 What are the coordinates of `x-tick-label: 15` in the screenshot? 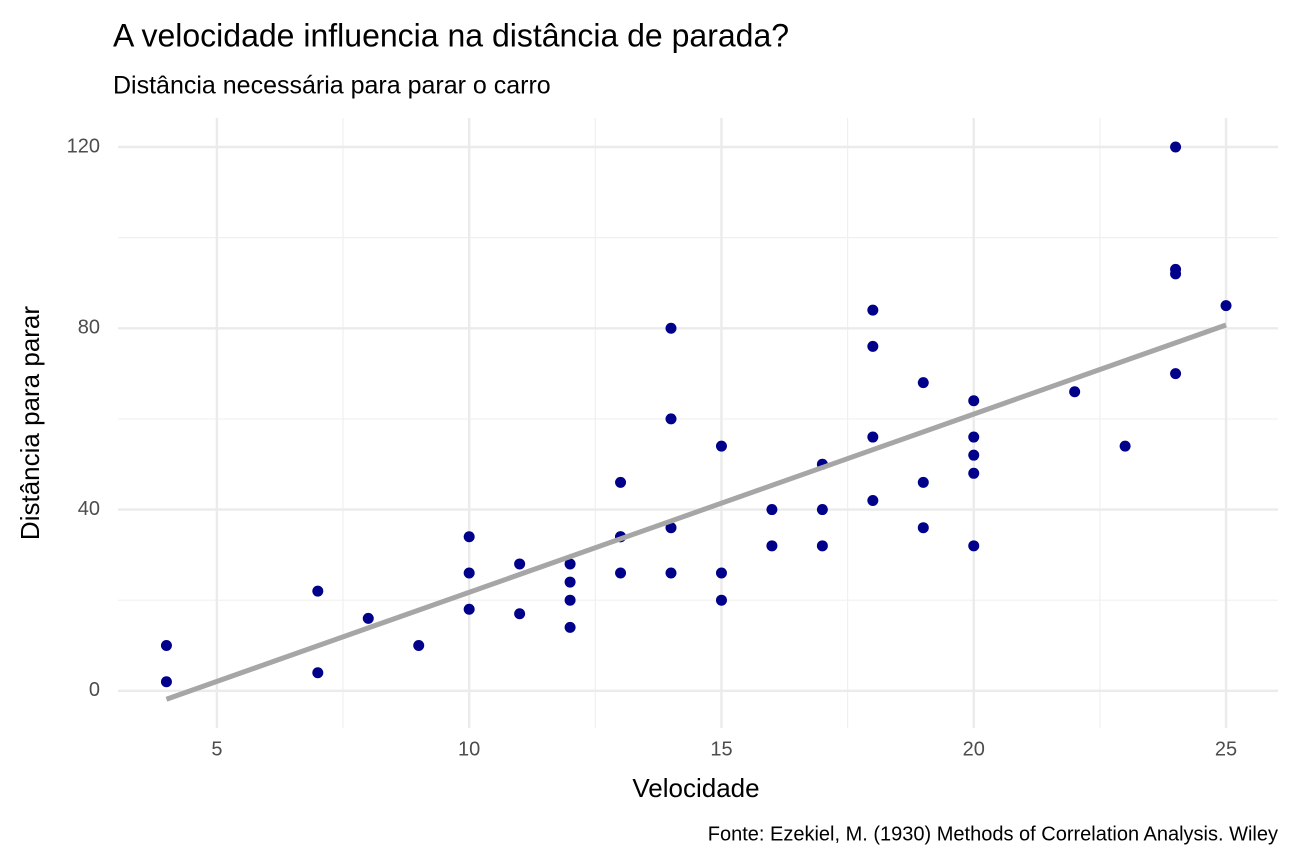 It's located at (721, 749).